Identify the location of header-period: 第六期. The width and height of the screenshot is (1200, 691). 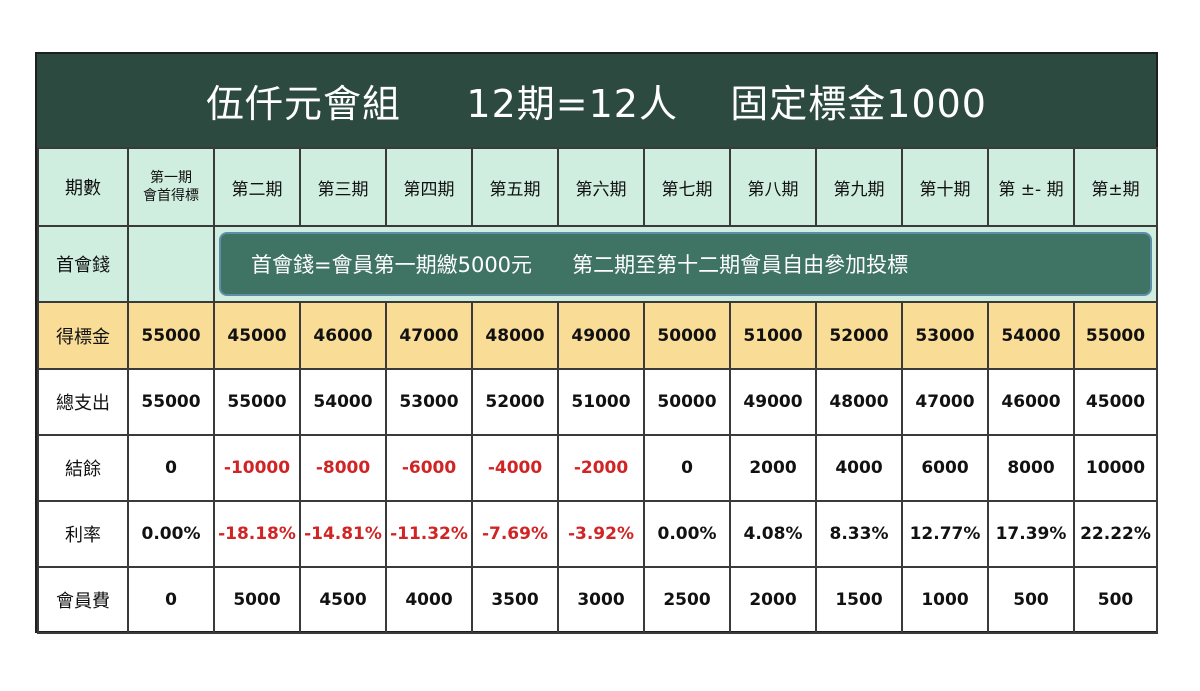
(601, 187).